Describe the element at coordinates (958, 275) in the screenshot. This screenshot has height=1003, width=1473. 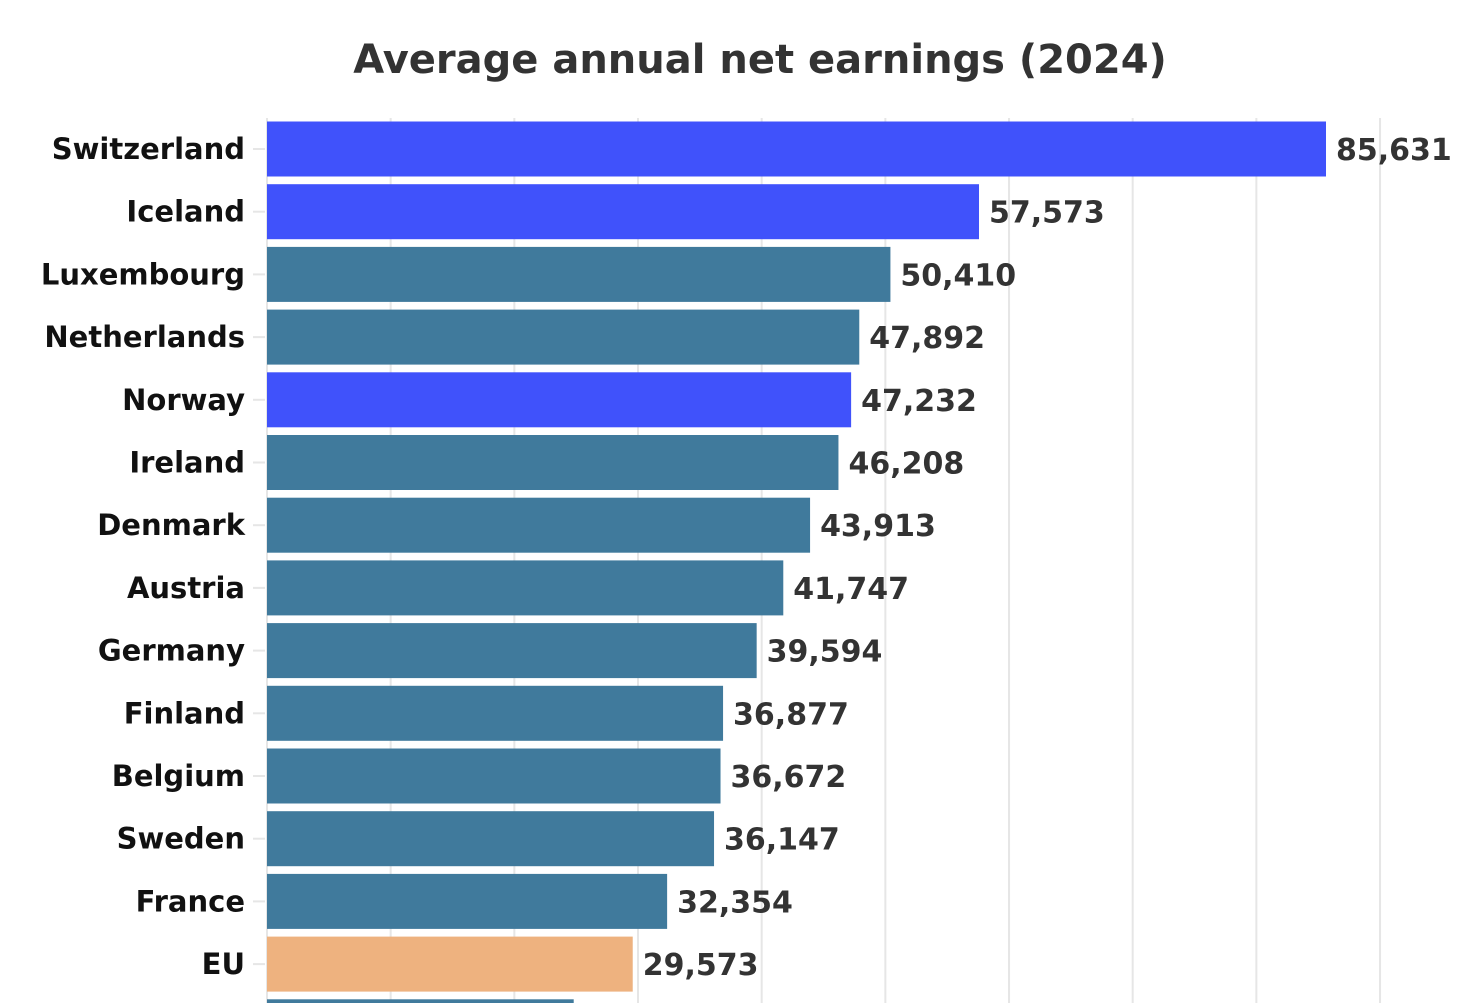
I see `data-label: 50,410` at that location.